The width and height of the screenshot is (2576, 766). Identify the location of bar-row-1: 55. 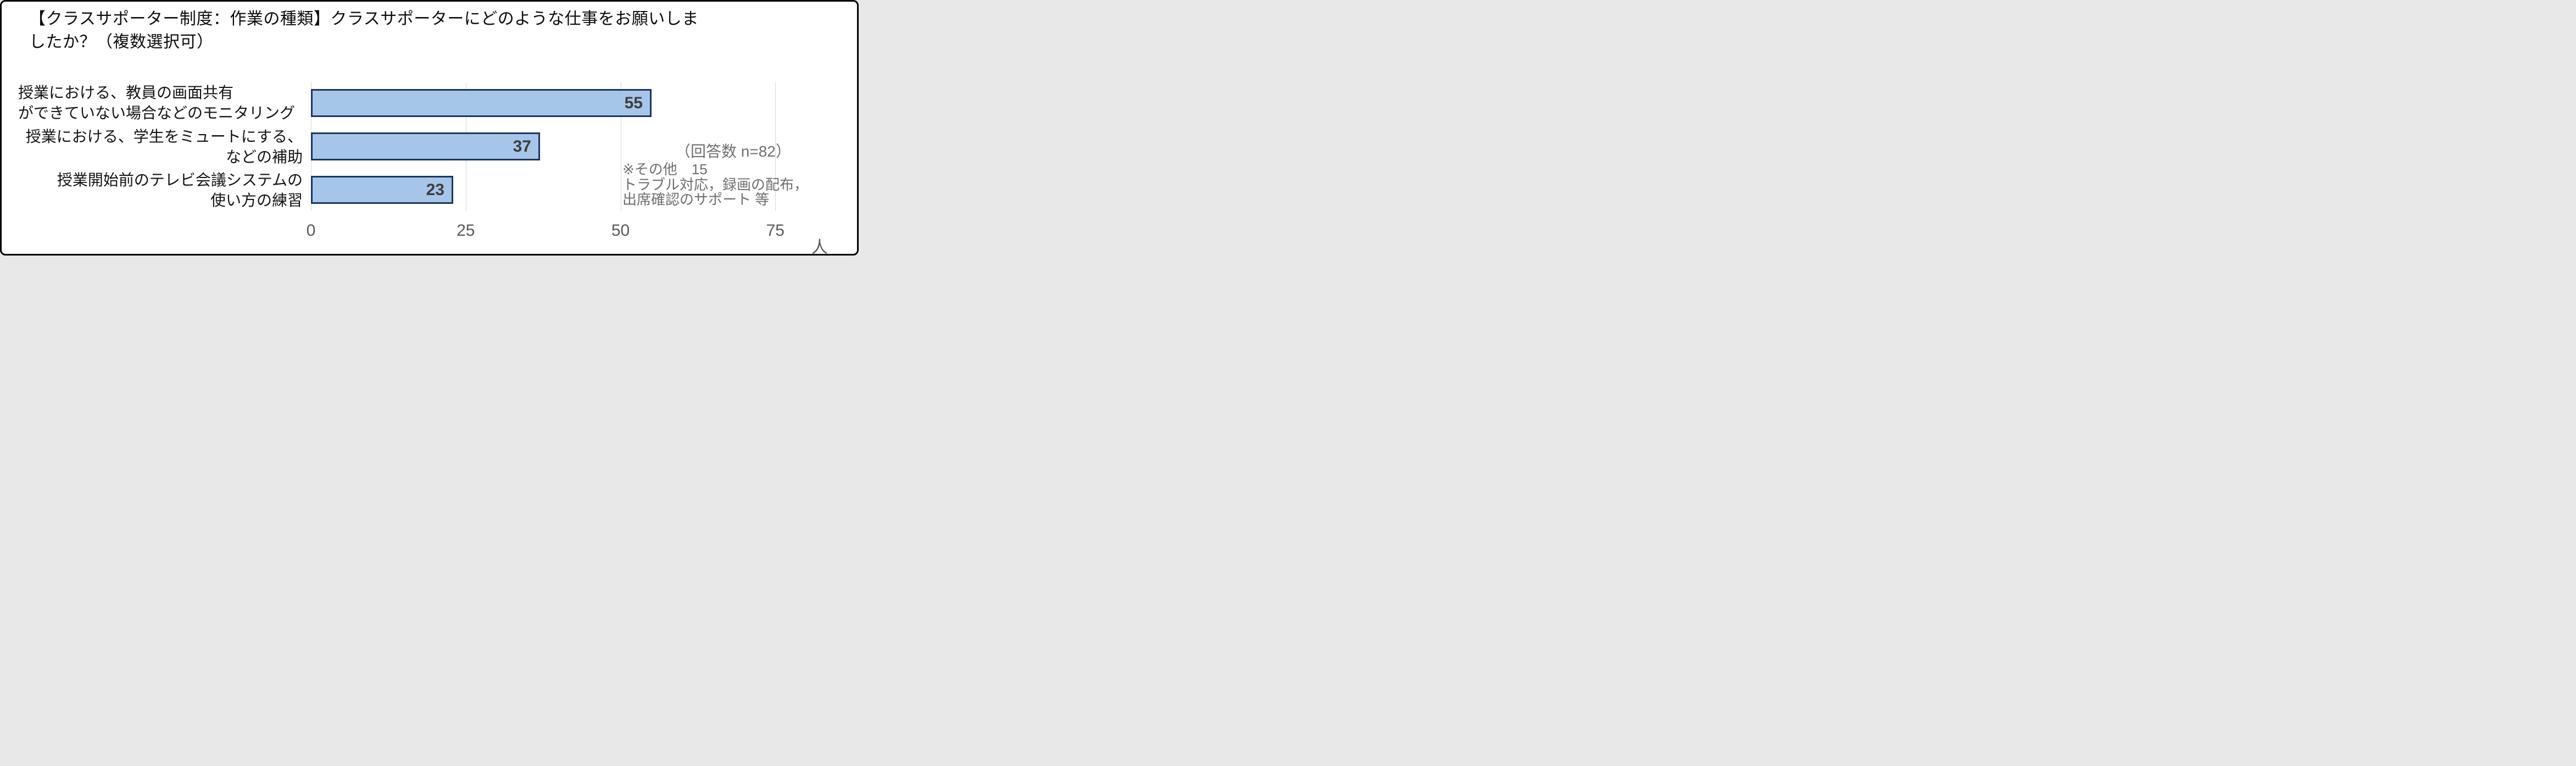
(481, 103).